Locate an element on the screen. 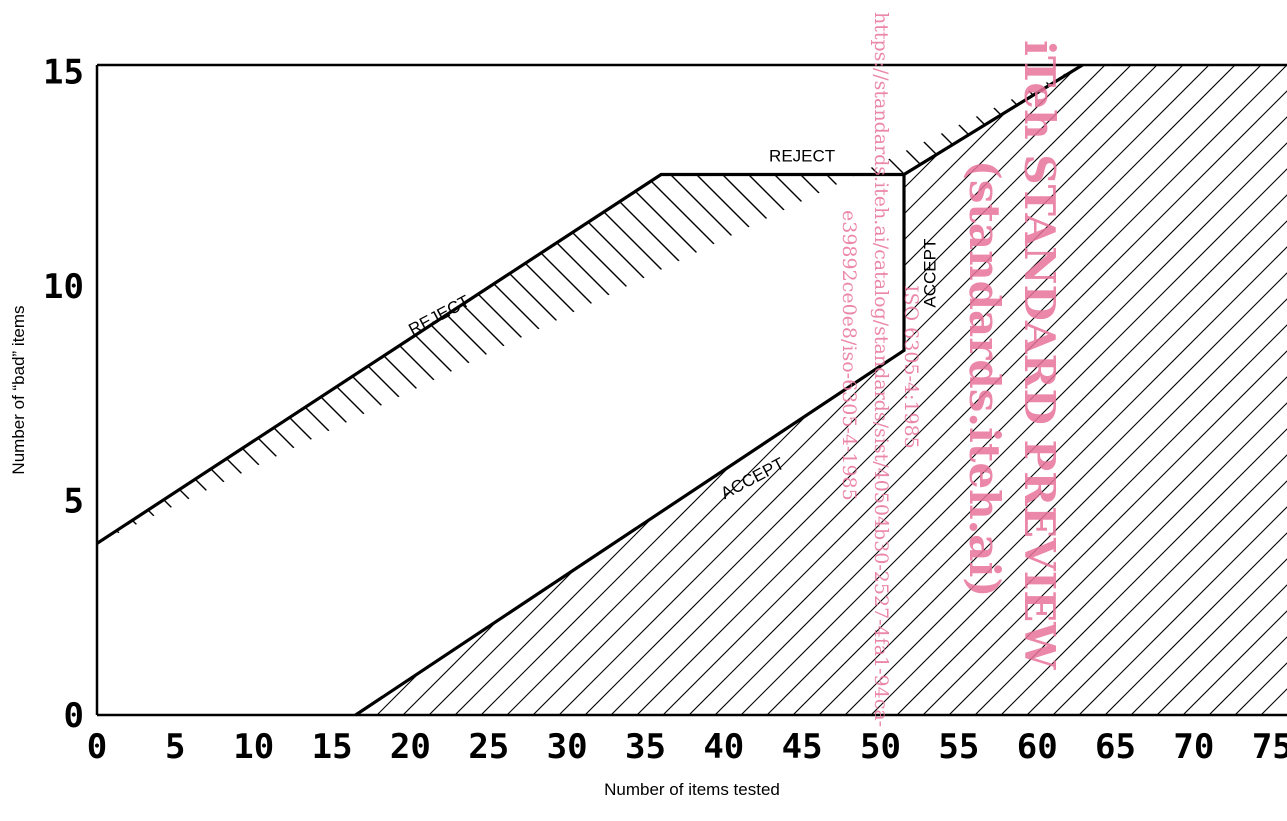  x-tick-label: 55 is located at coordinates (958, 747).